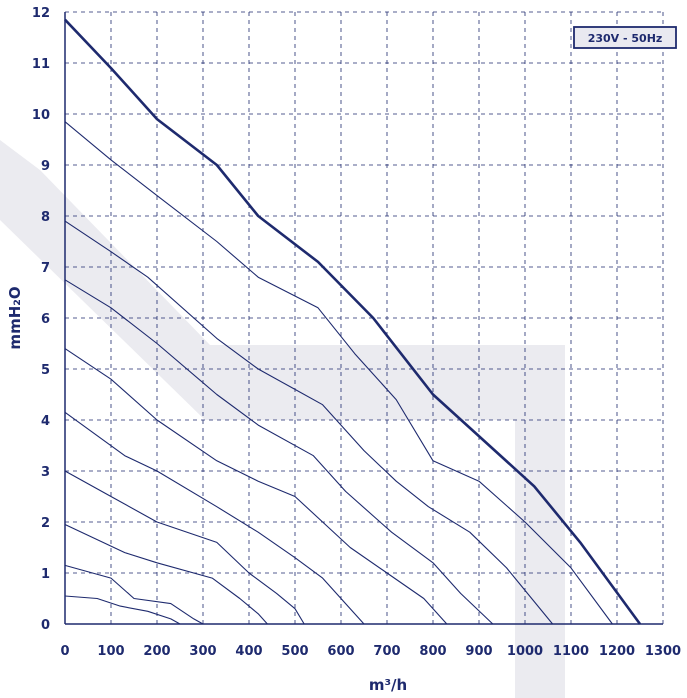 The height and width of the screenshot is (698, 687). I want to click on y-tick-label: 0, so click(45, 625).